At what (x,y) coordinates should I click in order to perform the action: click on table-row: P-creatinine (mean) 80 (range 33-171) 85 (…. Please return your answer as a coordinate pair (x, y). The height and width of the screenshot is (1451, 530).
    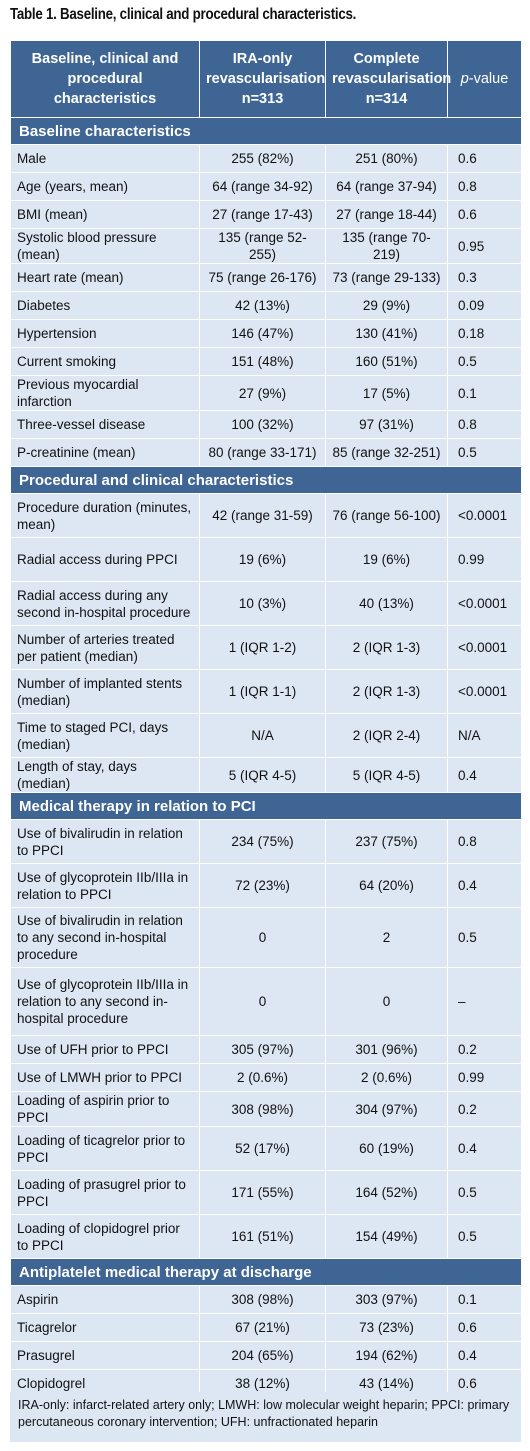
    Looking at the image, I should click on (266, 452).